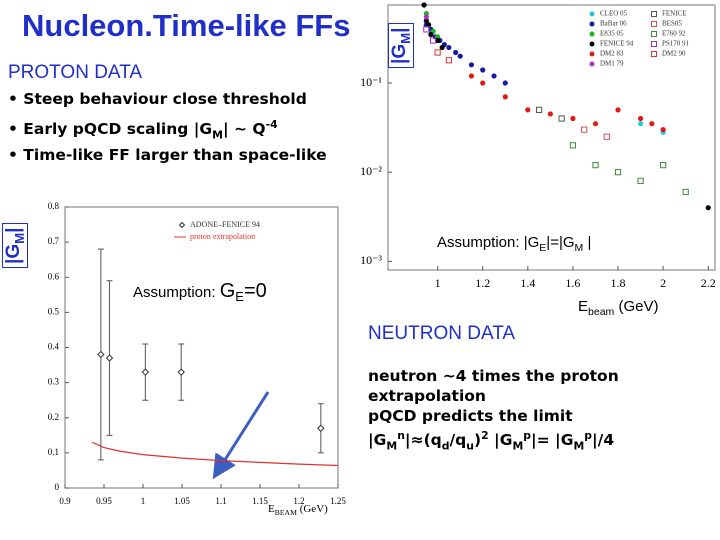 Image resolution: width=720 pixels, height=540 pixels. I want to click on t: n, so click(401, 435).